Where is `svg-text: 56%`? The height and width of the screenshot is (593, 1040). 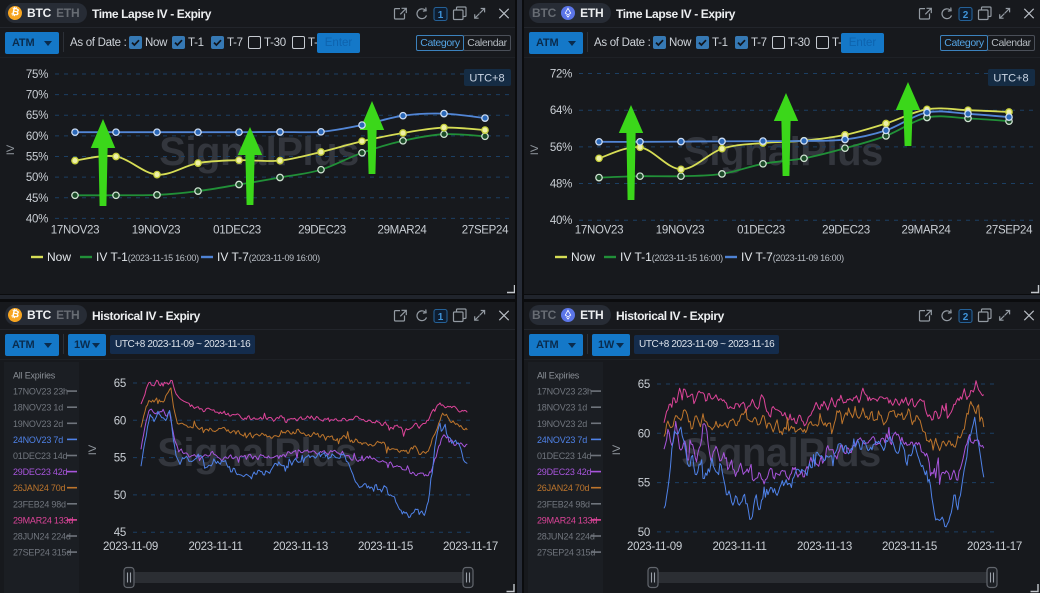 svg-text: 56% is located at coordinates (561, 148).